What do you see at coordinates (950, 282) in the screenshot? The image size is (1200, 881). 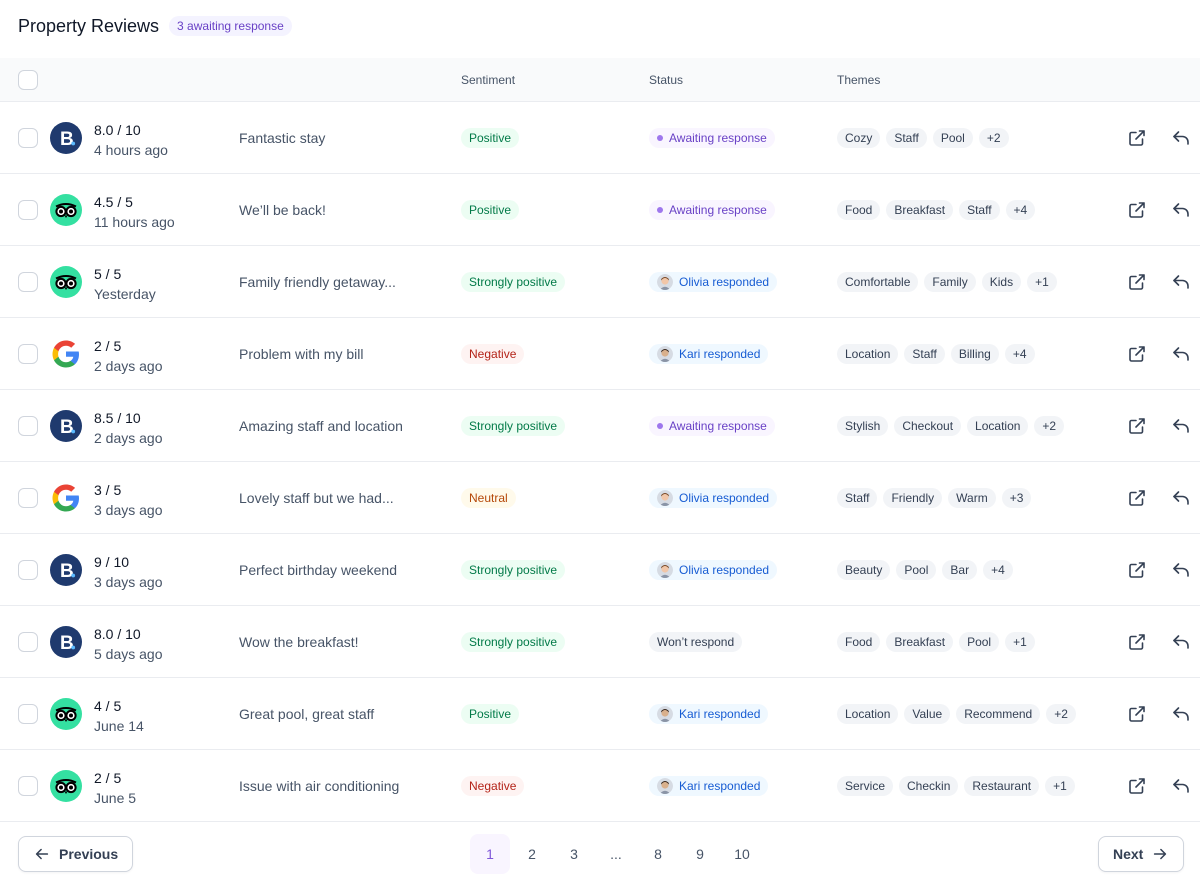 I see `theme-tag: Family` at bounding box center [950, 282].